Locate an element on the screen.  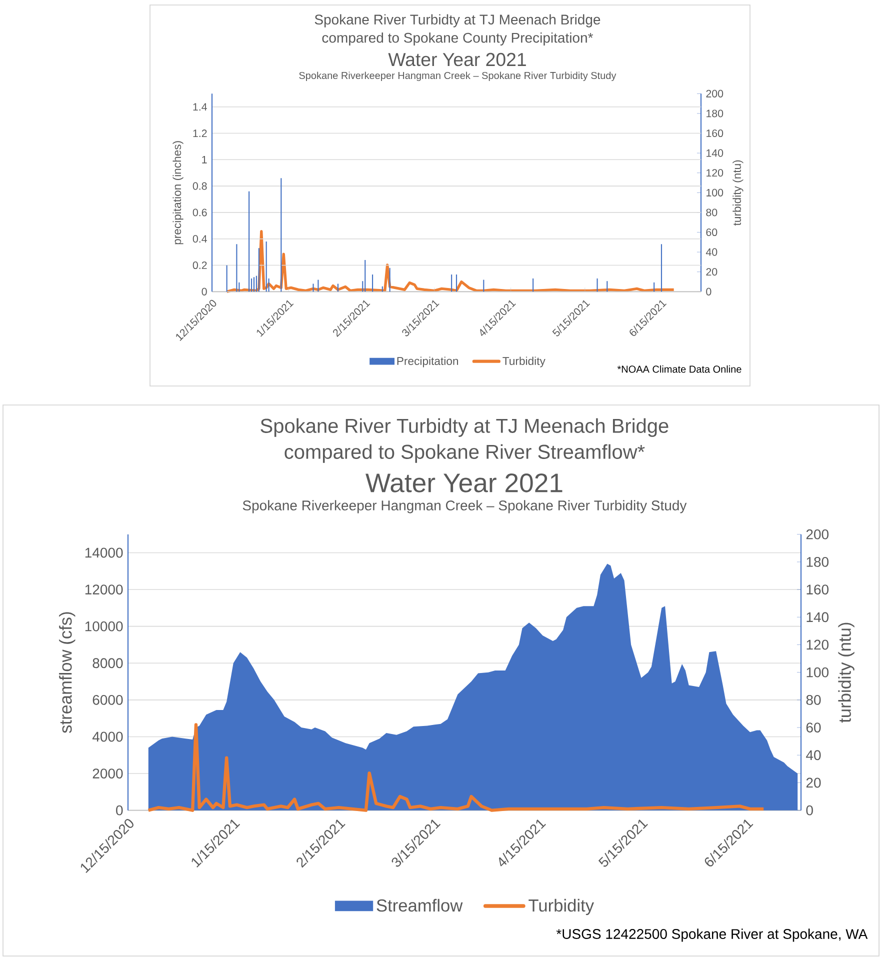
y-tick-label: 1.2 is located at coordinates (200, 133).